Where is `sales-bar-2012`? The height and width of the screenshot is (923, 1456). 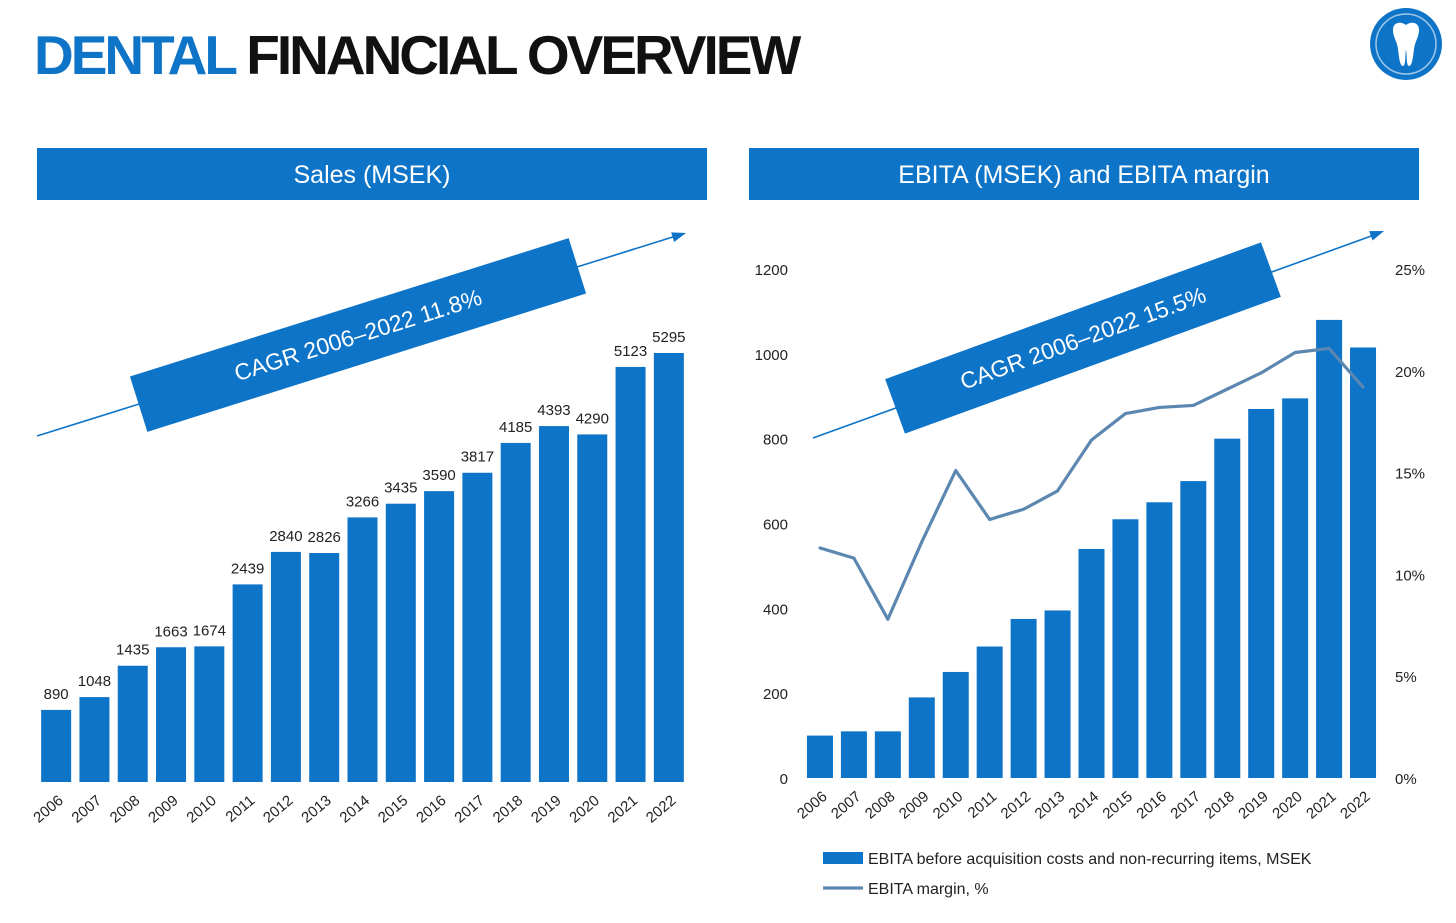 sales-bar-2012 is located at coordinates (285, 666).